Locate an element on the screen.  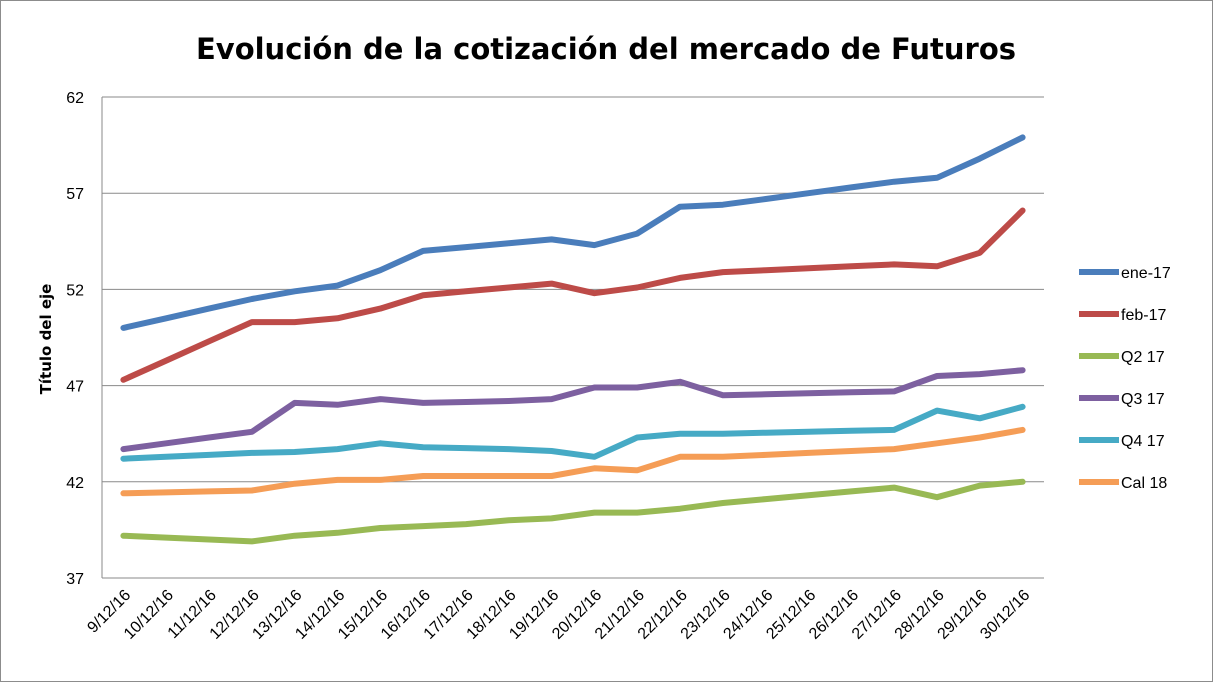
legend-label-feb-17: feb-17 is located at coordinates (1143, 315).